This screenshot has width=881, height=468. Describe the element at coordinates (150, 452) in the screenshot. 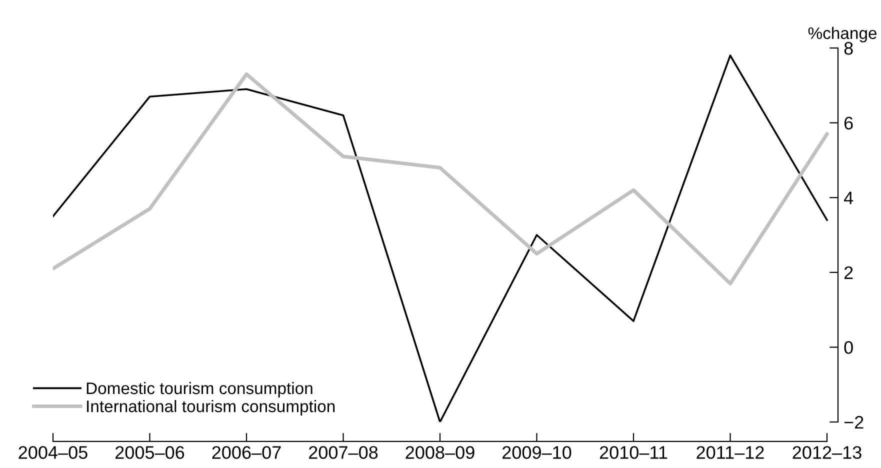

I see `x-tick-label: 2005–06` at that location.